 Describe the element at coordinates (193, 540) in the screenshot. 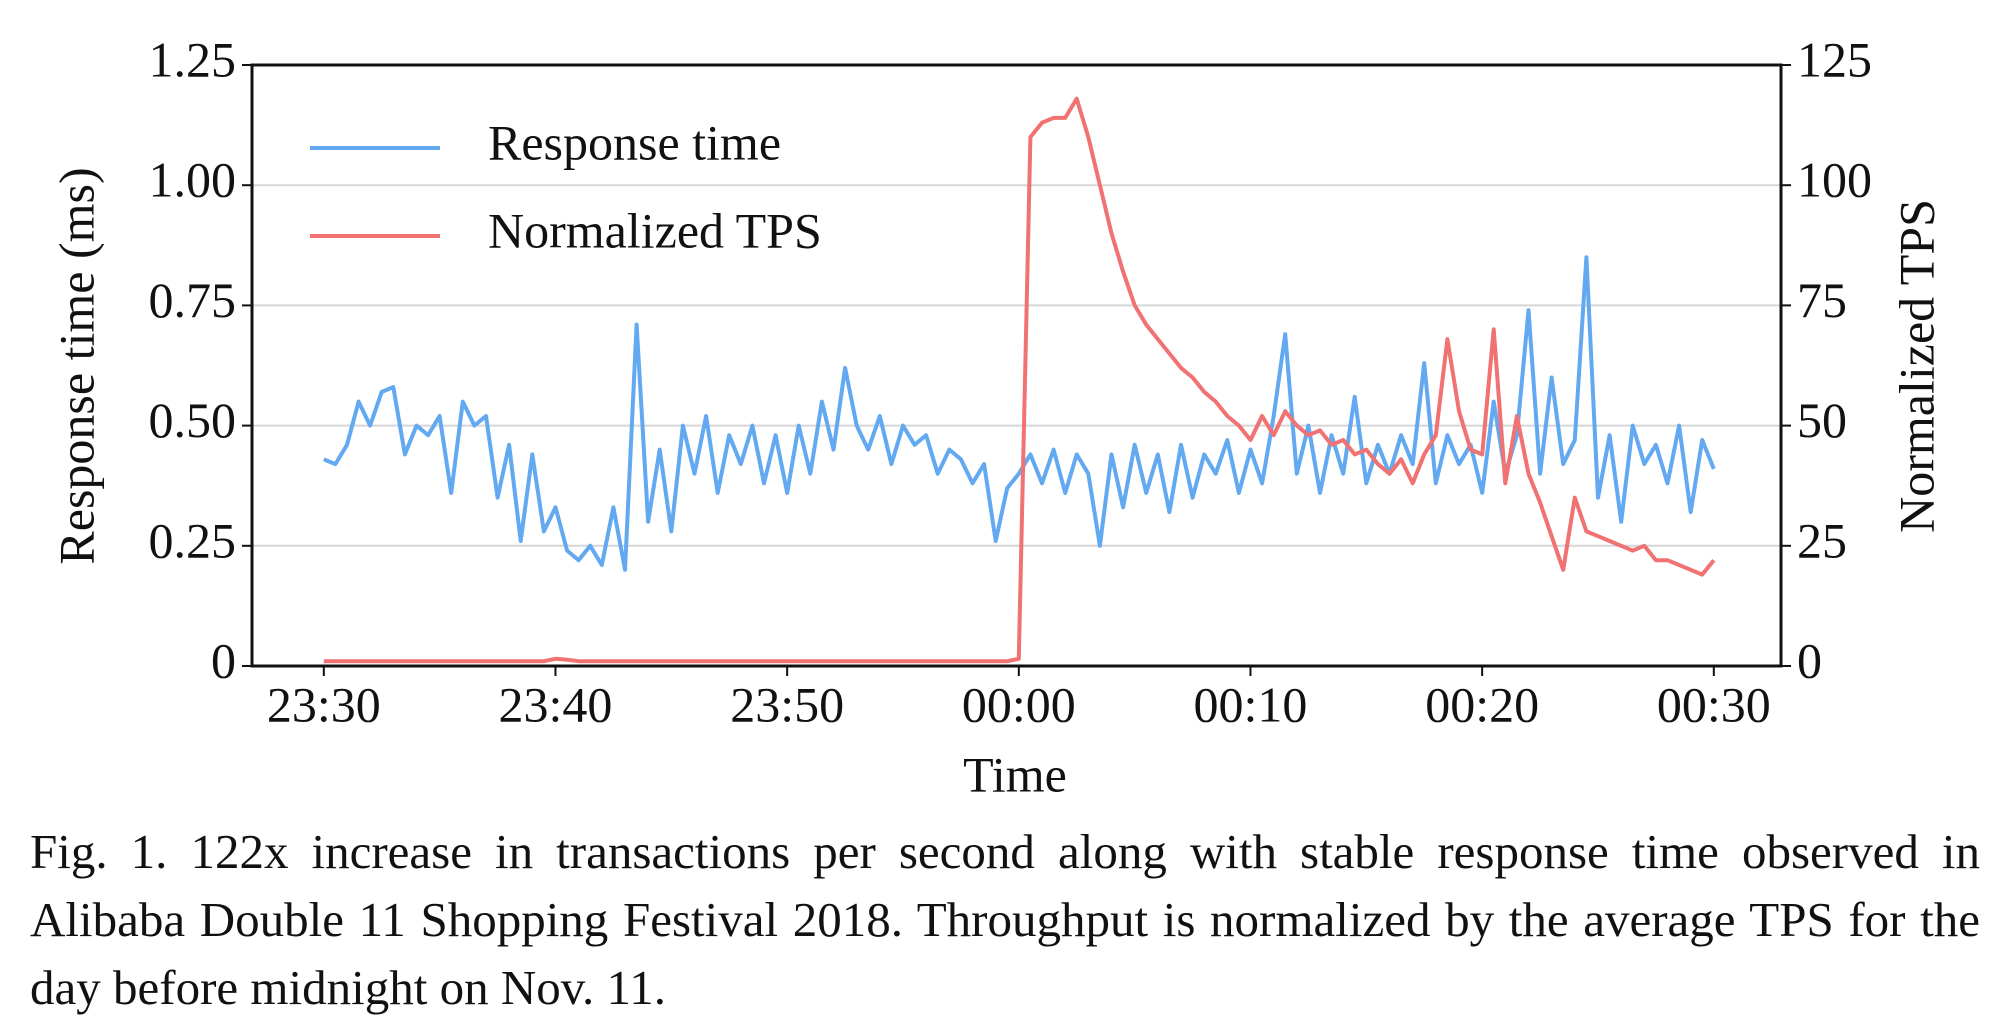

I see `y-tick-label: 0.25` at that location.